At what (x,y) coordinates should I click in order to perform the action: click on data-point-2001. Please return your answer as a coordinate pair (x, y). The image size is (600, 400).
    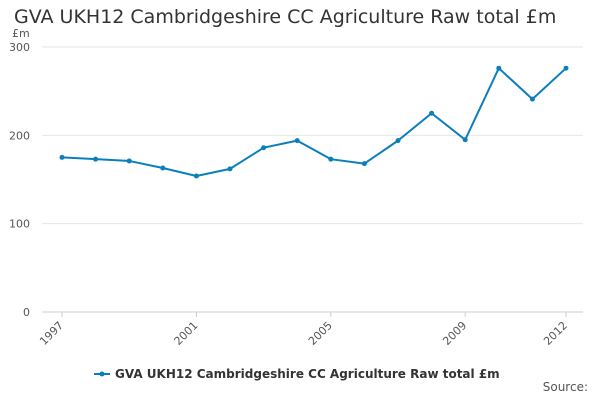
    Looking at the image, I should click on (196, 176).